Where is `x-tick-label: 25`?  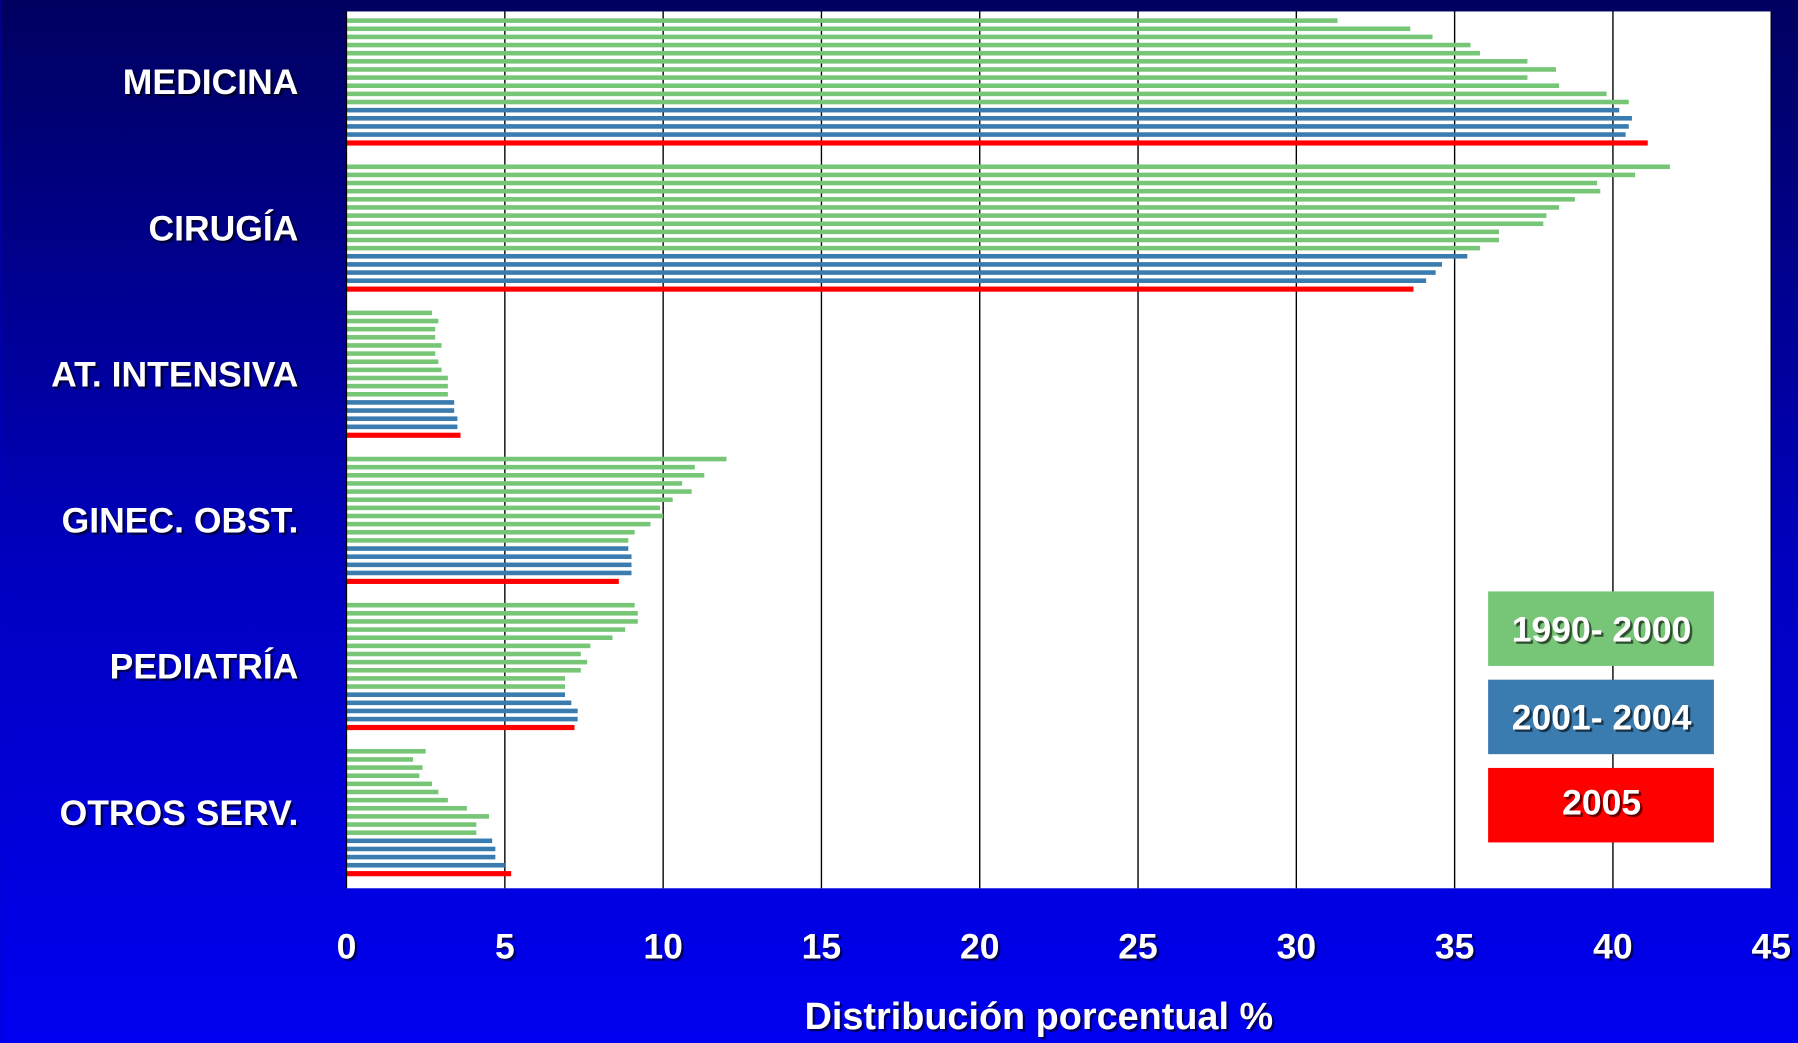 x-tick-label: 25 is located at coordinates (1138, 946).